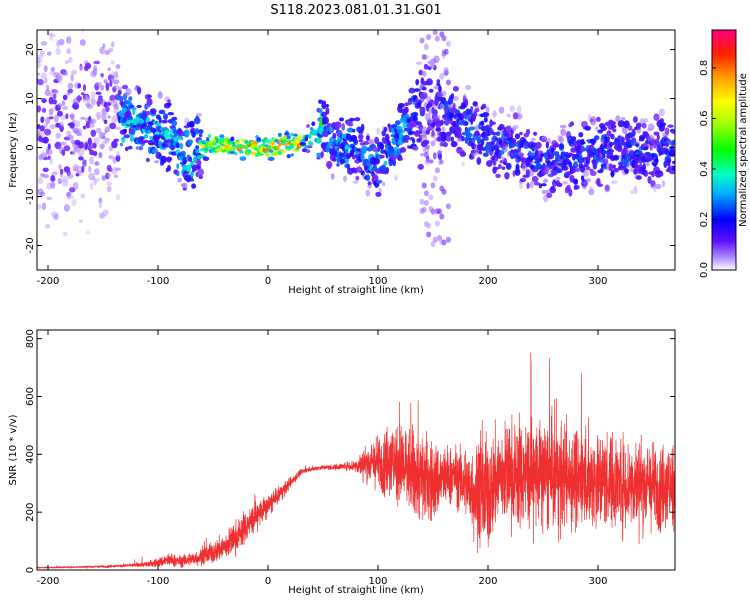  What do you see at coordinates (424, 73) in the screenshot?
I see `spectrogram-cell-2033` at bounding box center [424, 73].